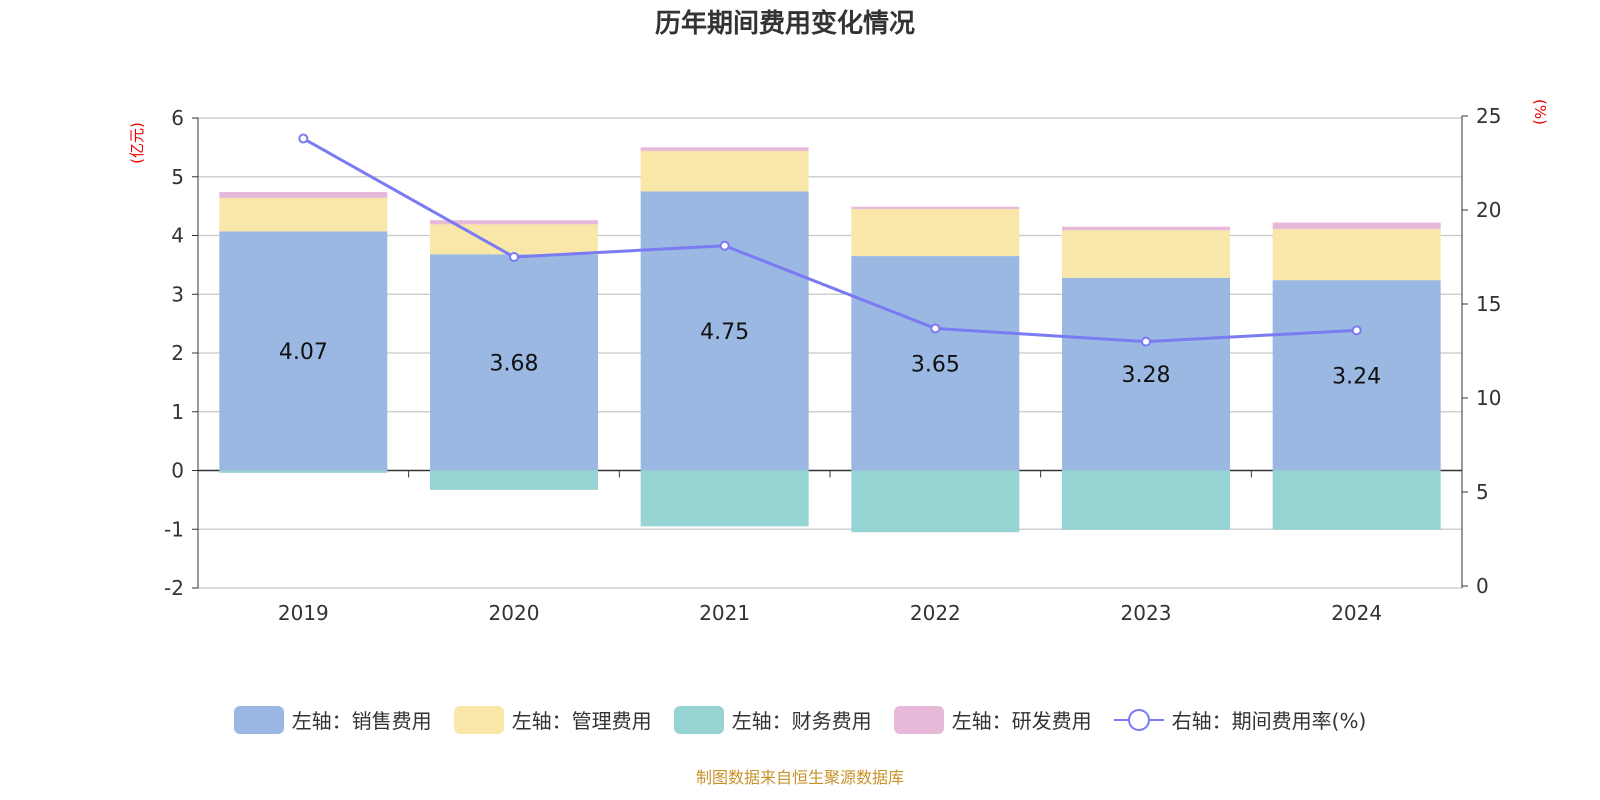  I want to click on legend-label: 左轴：管理费用, so click(581, 721).